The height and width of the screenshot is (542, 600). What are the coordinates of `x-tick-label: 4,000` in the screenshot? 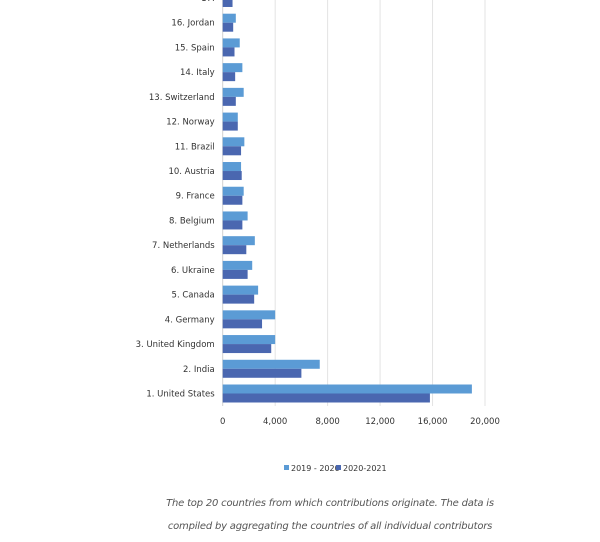 It's located at (275, 422).